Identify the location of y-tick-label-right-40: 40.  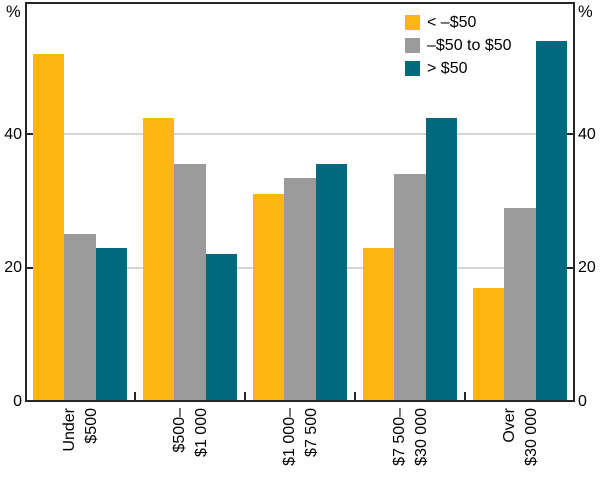
(587, 134).